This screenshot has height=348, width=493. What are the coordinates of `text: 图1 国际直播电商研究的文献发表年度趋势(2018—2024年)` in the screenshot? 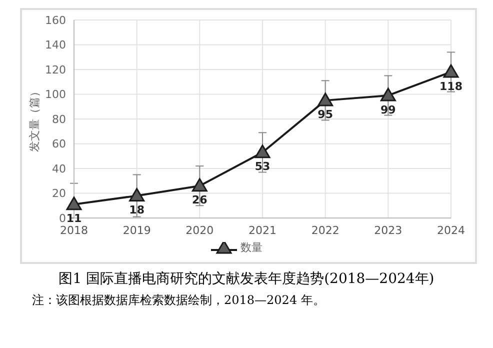 It's located at (247, 279).